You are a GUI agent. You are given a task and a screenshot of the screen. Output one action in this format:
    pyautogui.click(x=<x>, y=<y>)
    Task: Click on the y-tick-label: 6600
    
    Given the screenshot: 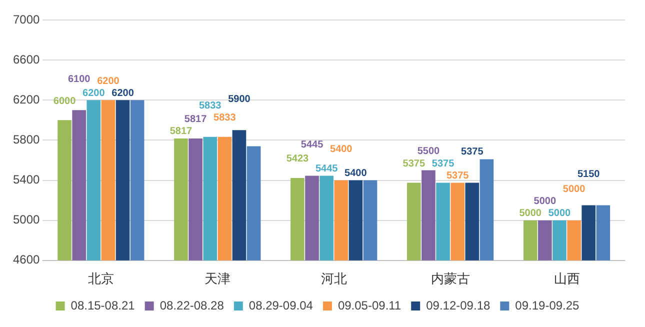 What is the action you would take?
    pyautogui.click(x=26, y=59)
    